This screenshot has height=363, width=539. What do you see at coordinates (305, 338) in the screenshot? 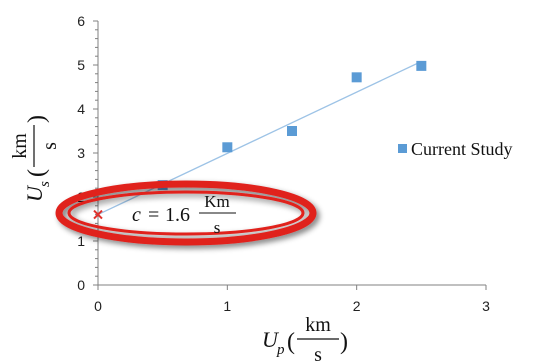
I see `x-axis-label: U p ( km s )` at bounding box center [305, 338].